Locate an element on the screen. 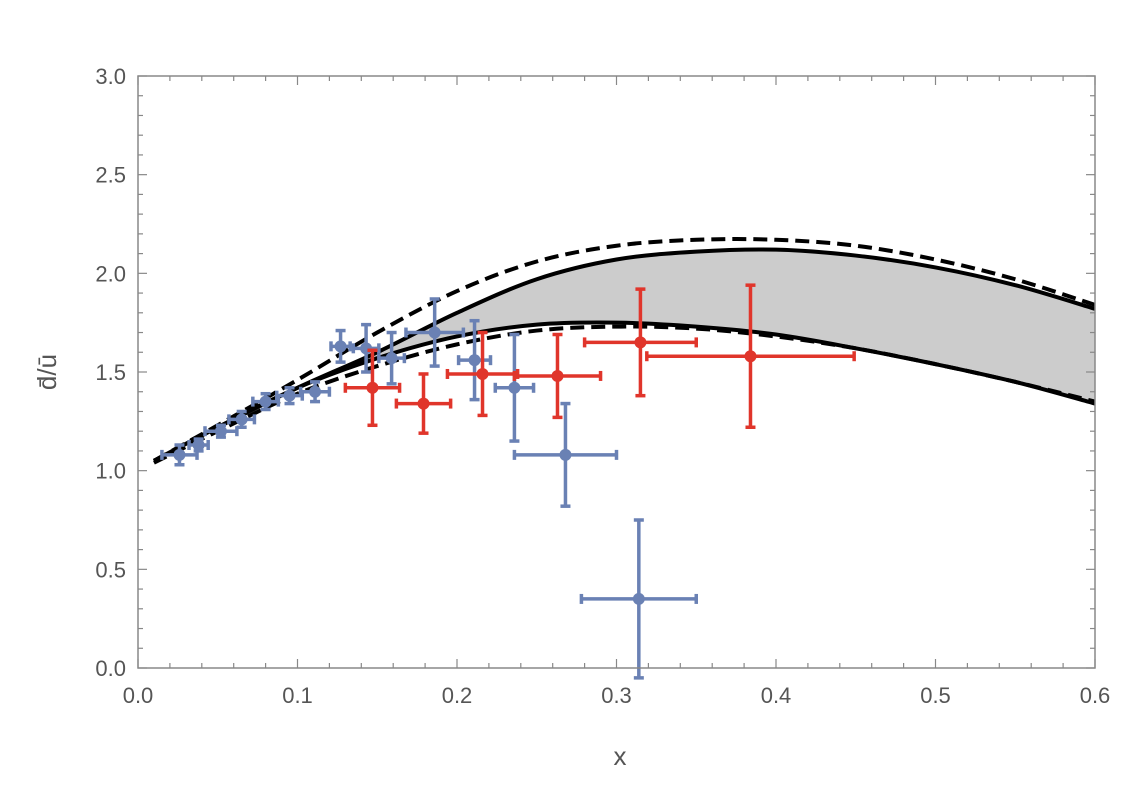 Image resolution: width=1144 pixels, height=796 pixels. y-tick-label: 1.0 is located at coordinates (110, 471).